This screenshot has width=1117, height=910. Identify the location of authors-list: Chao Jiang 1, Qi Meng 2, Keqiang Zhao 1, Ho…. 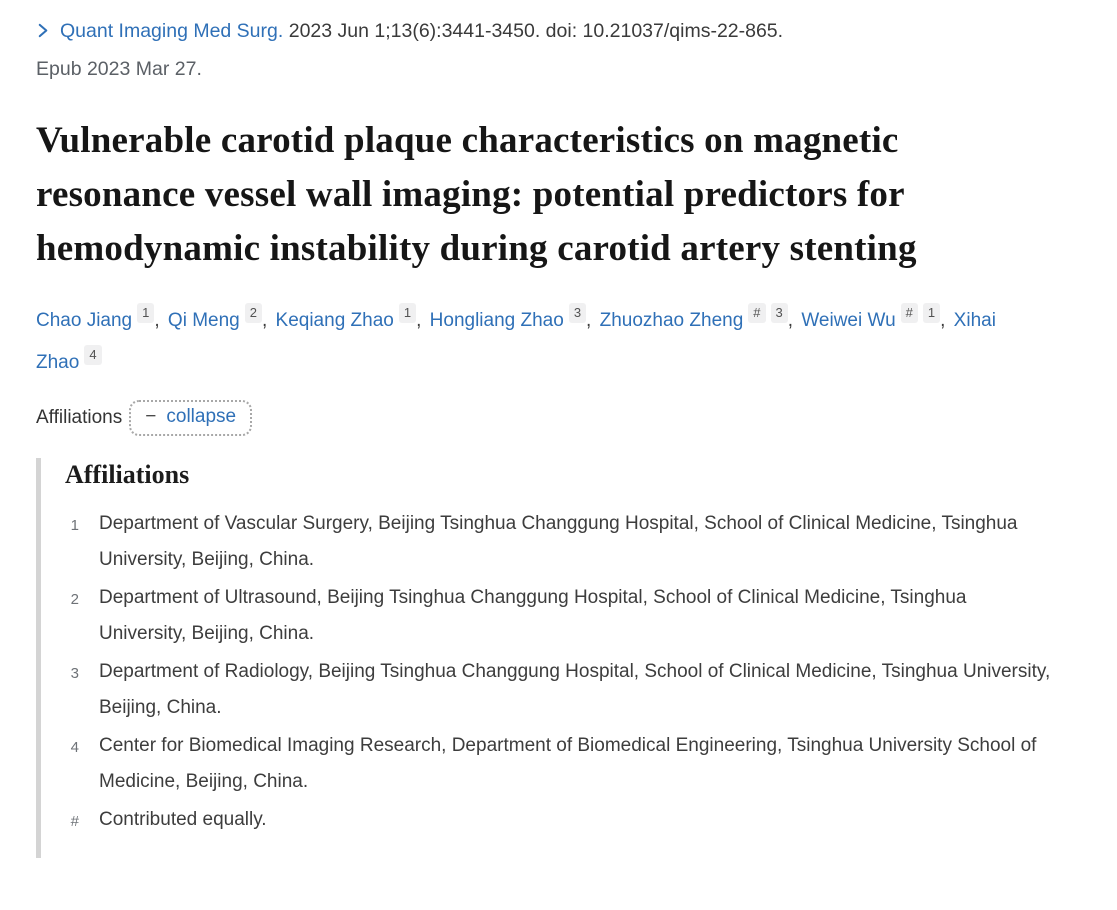
(536, 342).